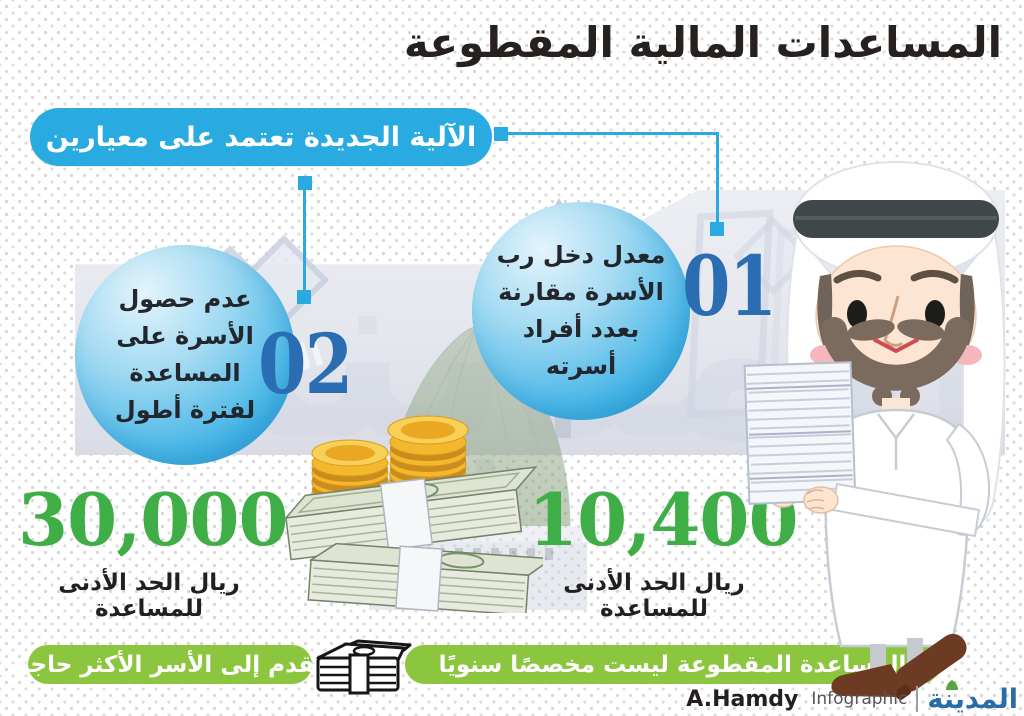 Image resolution: width=1024 pixels, height=716 pixels. I want to click on logo-text: المدينة, so click(972, 699).